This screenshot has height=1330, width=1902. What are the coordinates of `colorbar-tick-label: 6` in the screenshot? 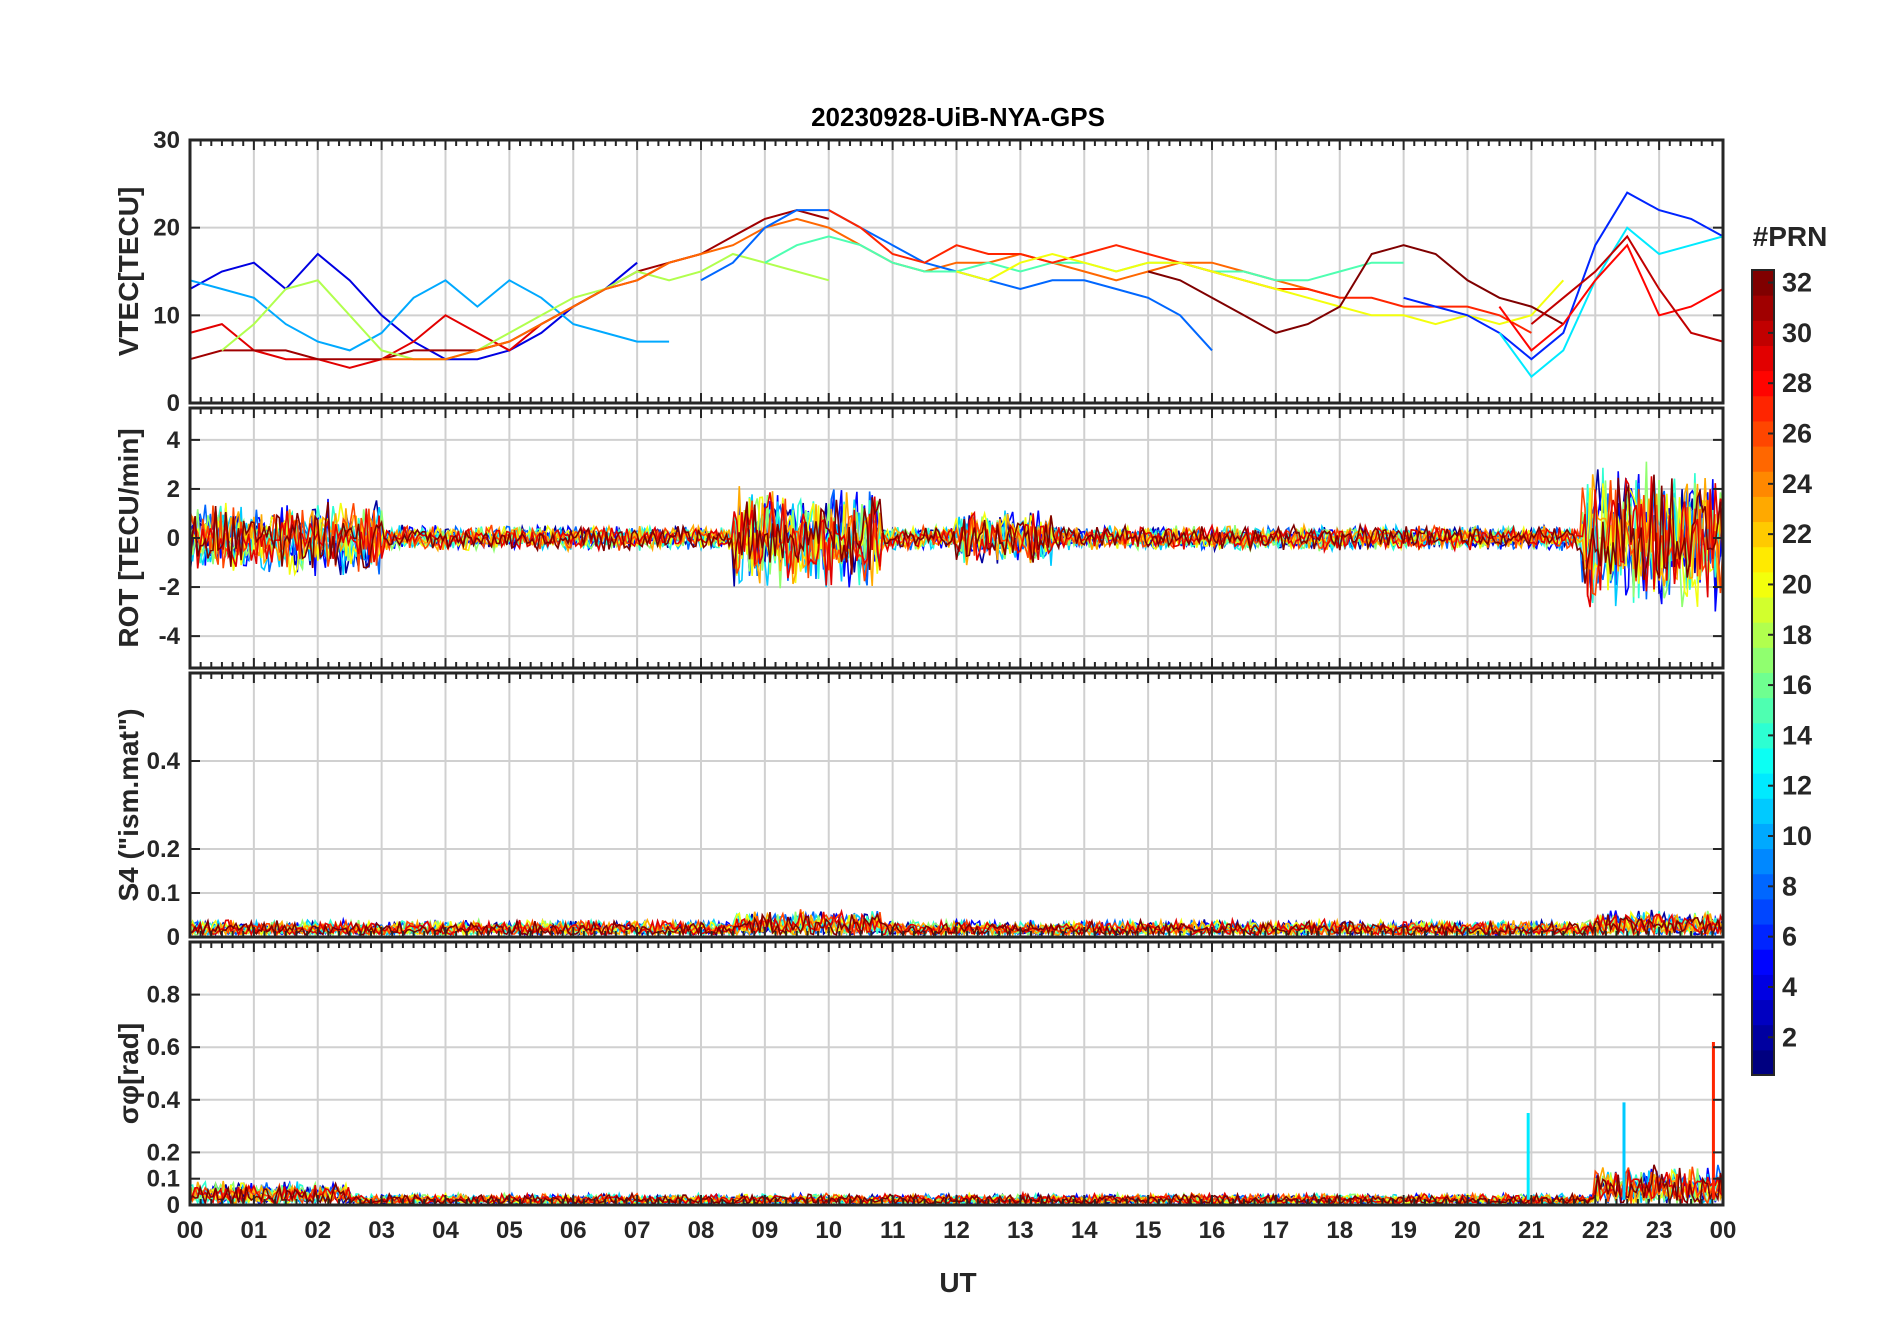 It's located at (1789, 937).